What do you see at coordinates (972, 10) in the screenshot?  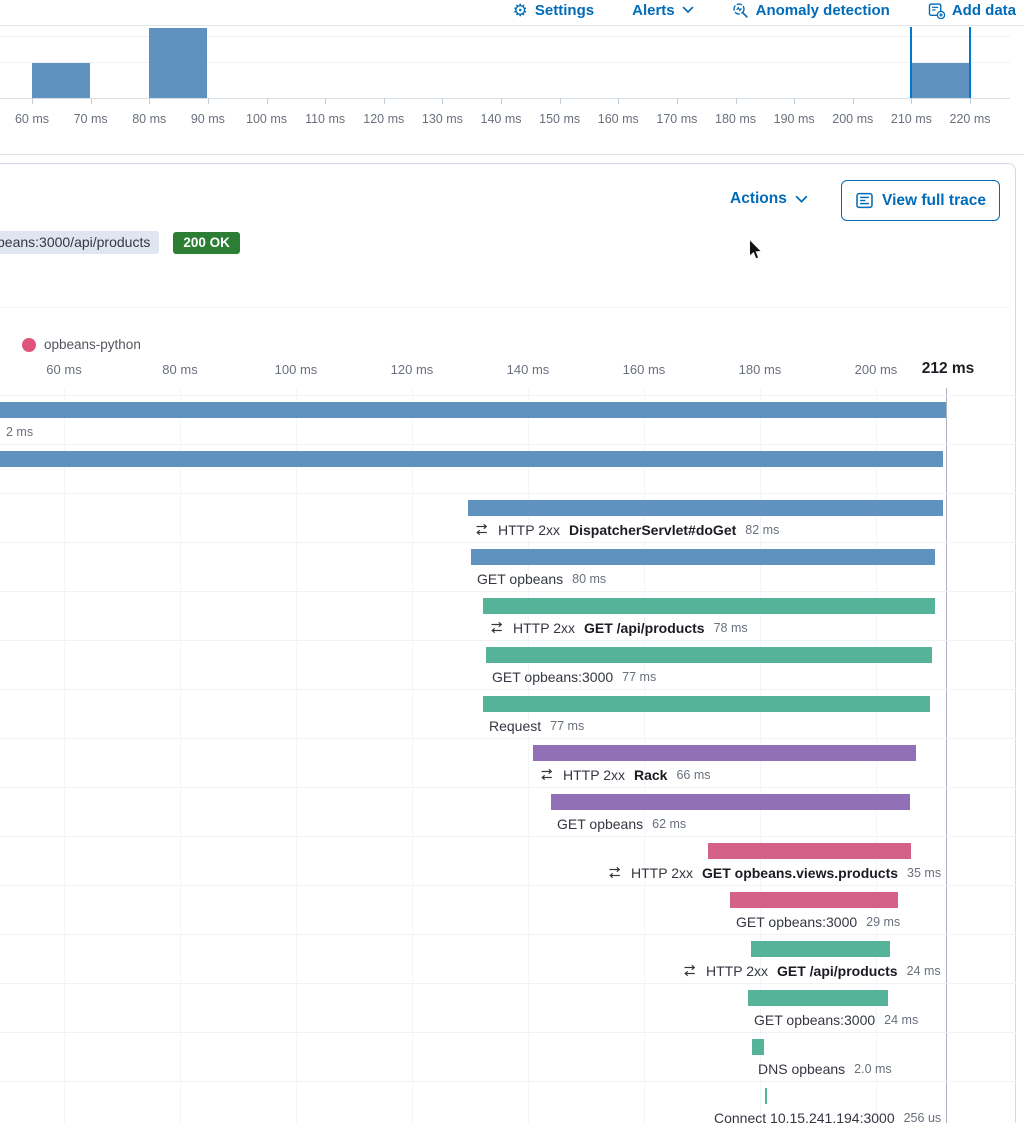 I see `add-data-button: Add data` at bounding box center [972, 10].